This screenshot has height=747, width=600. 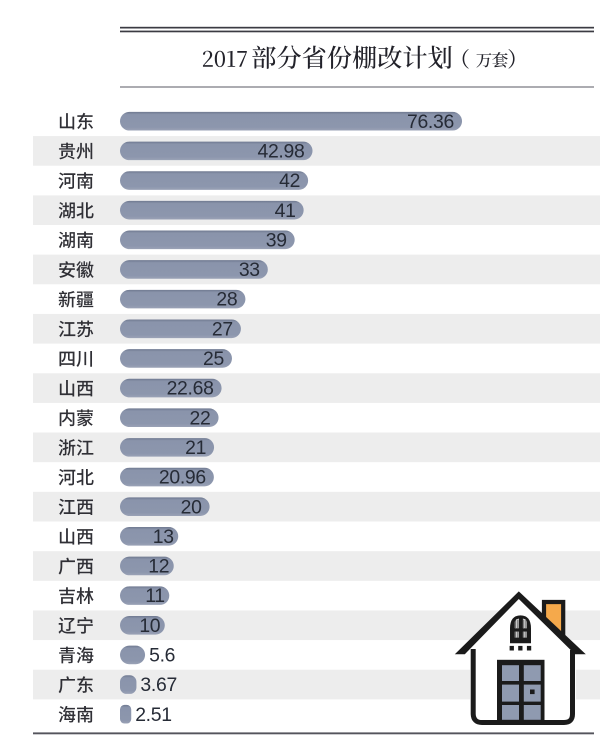 I want to click on svg-text: 11, so click(x=155, y=596).